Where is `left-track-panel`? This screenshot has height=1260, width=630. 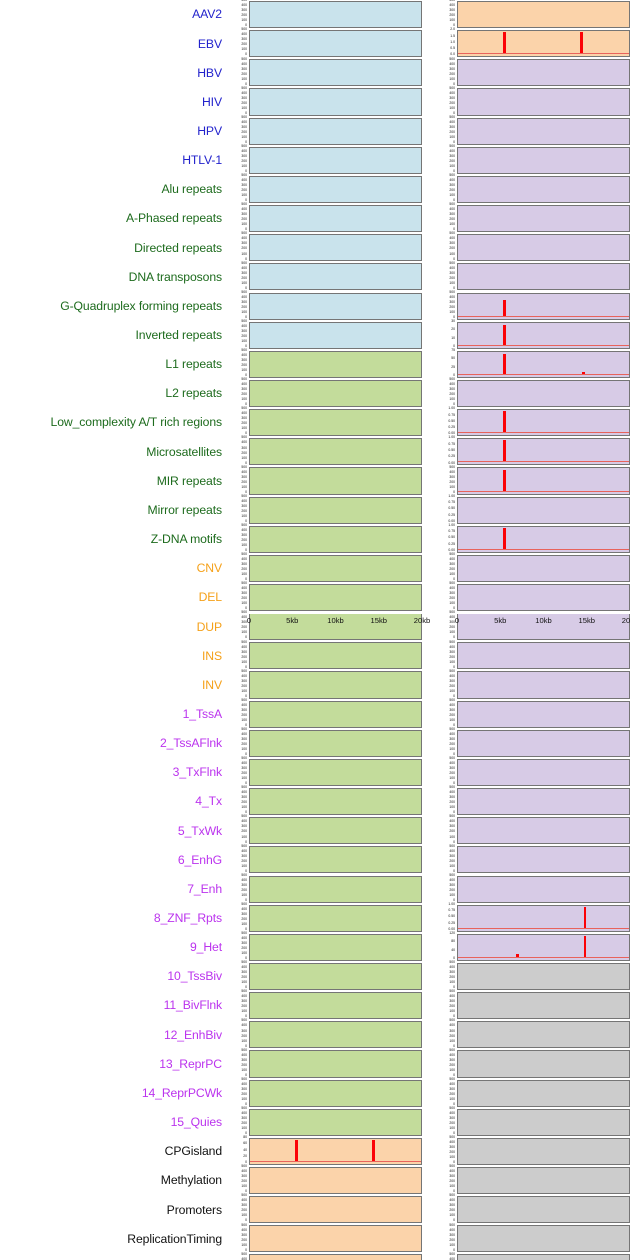
left-track-panel is located at coordinates (335, 1257).